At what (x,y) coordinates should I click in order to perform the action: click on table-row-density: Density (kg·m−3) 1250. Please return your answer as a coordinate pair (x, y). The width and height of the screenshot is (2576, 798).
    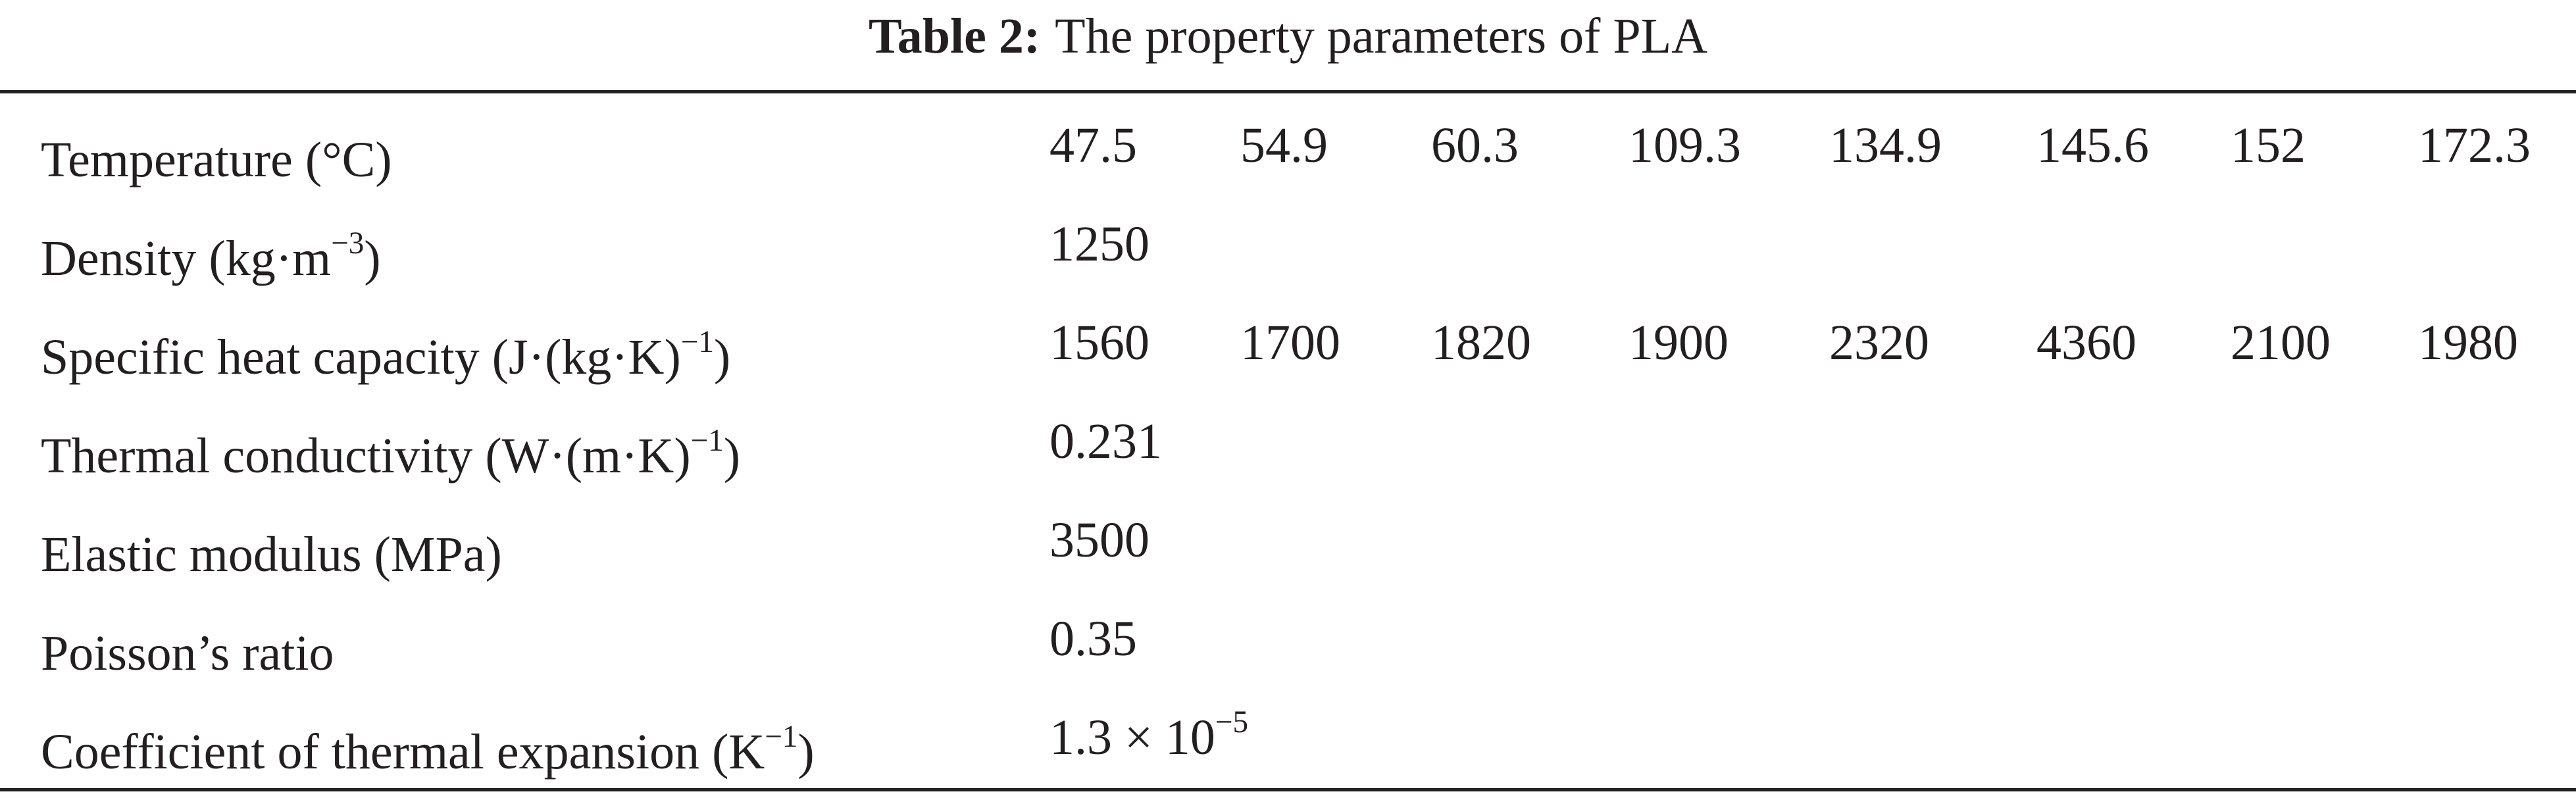
    Looking at the image, I should click on (1288, 258).